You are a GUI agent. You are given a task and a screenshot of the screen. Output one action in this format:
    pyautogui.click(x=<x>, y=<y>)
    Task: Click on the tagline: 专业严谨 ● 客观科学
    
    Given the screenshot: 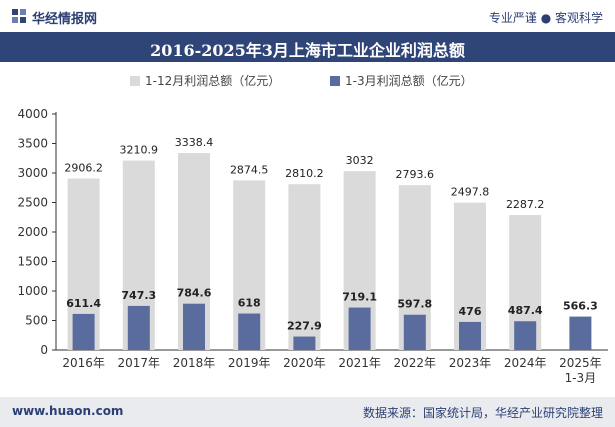 What is the action you would take?
    pyautogui.click(x=545, y=18)
    